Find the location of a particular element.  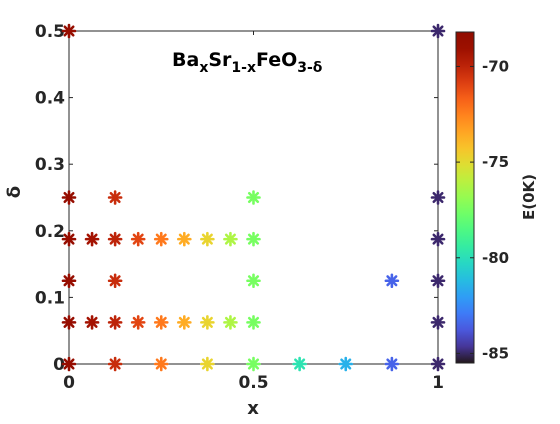

title-sub-x: x is located at coordinates (203, 68).